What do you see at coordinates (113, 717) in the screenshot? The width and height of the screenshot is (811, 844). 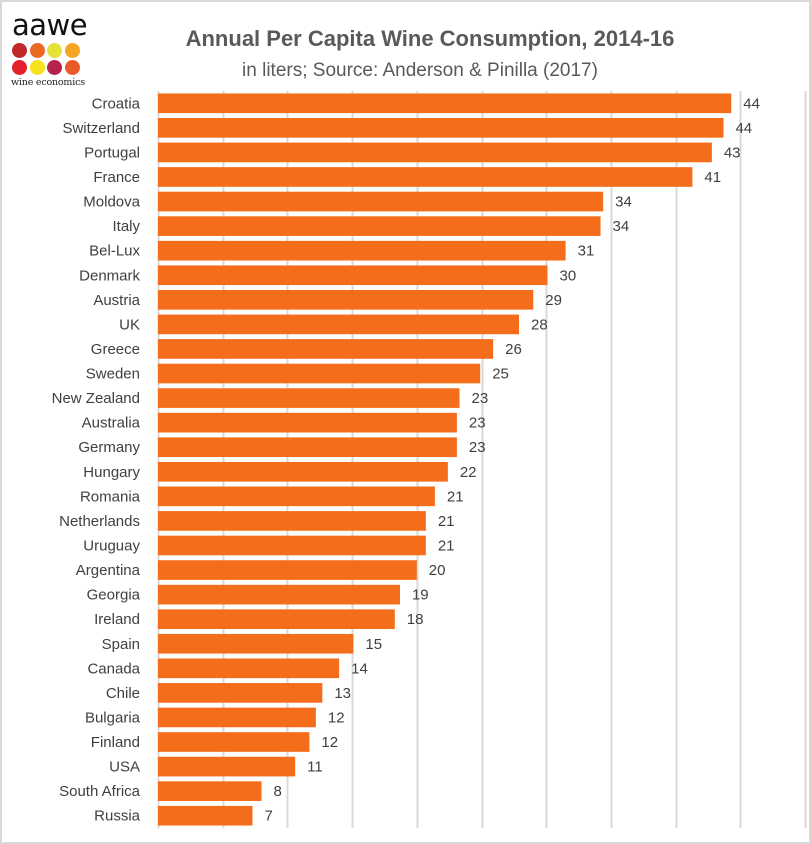 I see `category-label: Bulgaria` at bounding box center [113, 717].